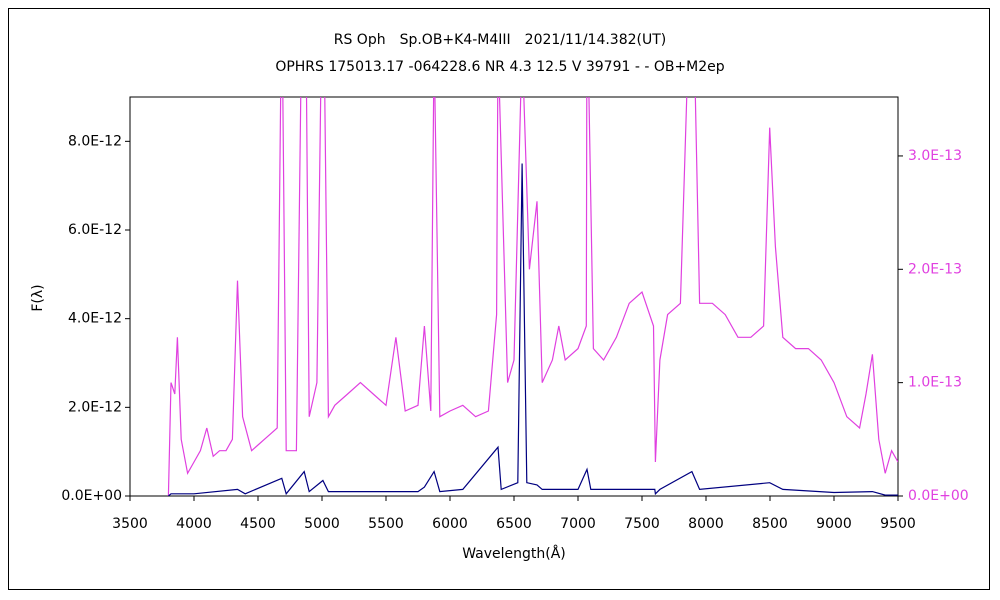 This screenshot has width=1000, height=600. I want to click on x-tick-label: 8500, so click(770, 524).